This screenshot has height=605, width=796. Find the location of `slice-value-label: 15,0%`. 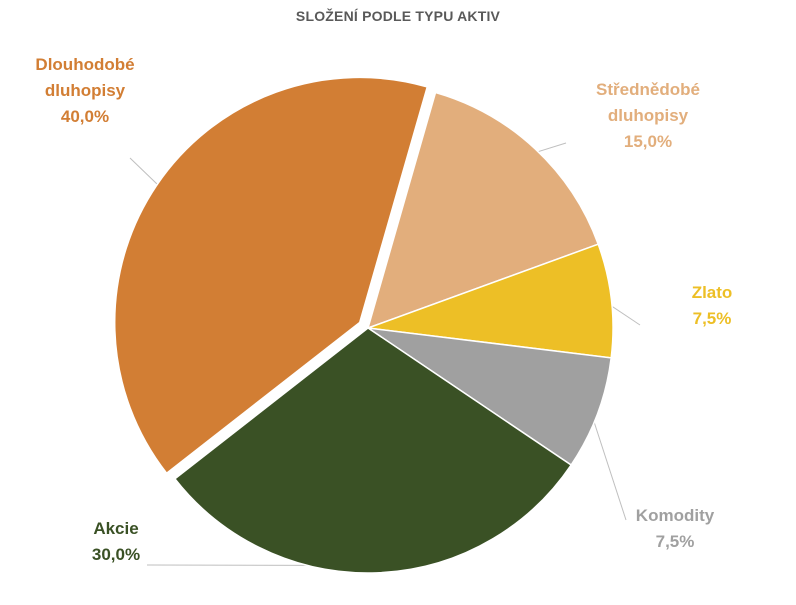

slice-value-label: 15,0% is located at coordinates (648, 141).